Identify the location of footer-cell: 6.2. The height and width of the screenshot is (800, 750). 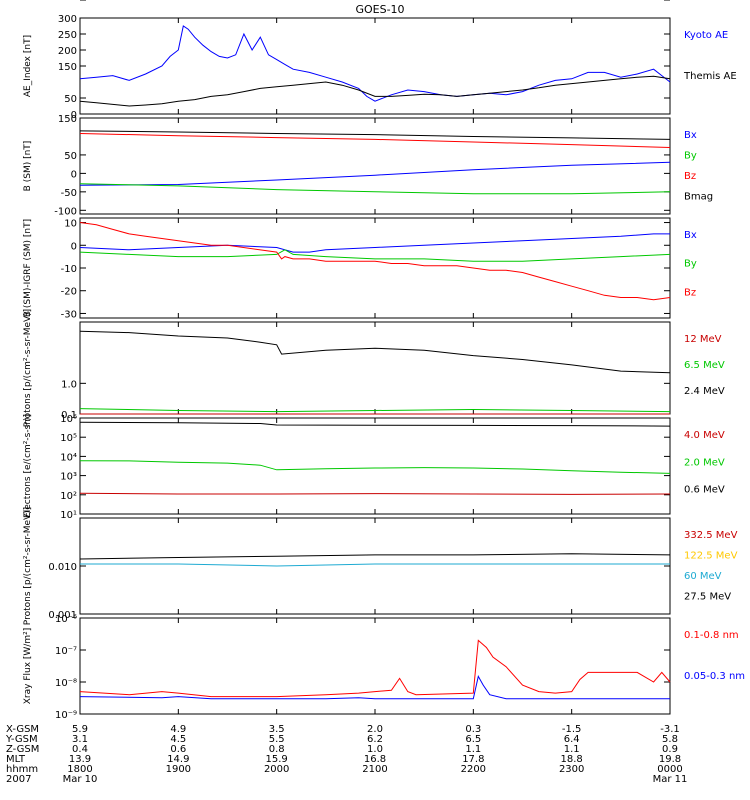
(375, 739).